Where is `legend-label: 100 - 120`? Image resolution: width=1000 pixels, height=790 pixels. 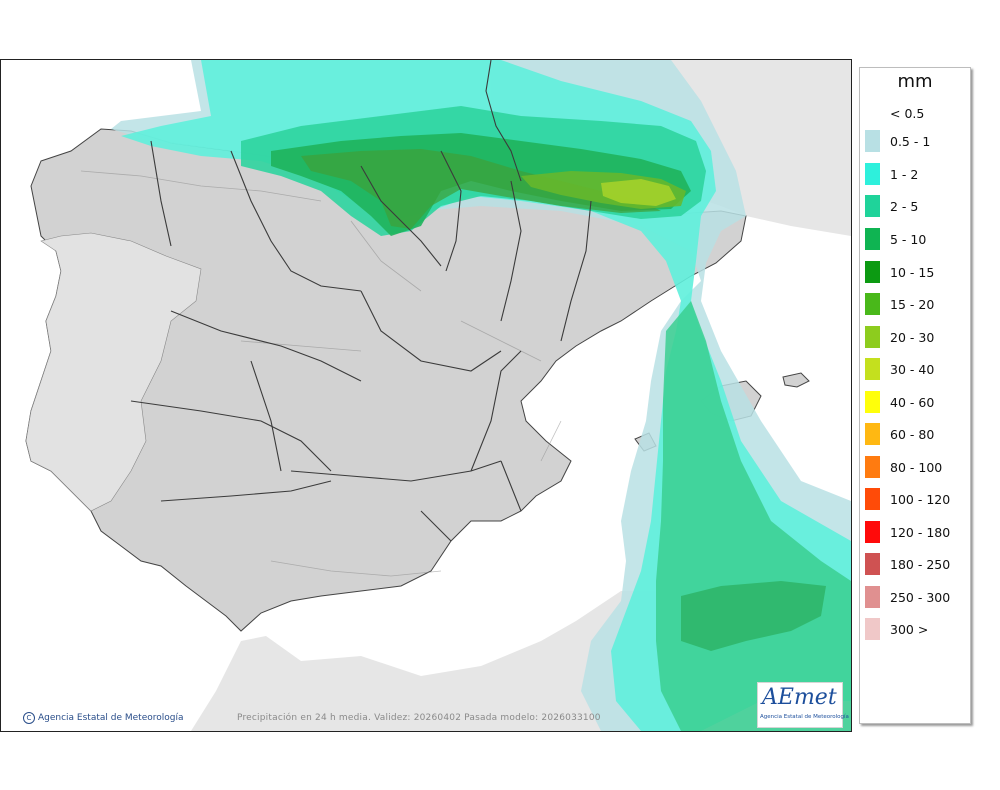 legend-label: 100 - 120 is located at coordinates (920, 499).